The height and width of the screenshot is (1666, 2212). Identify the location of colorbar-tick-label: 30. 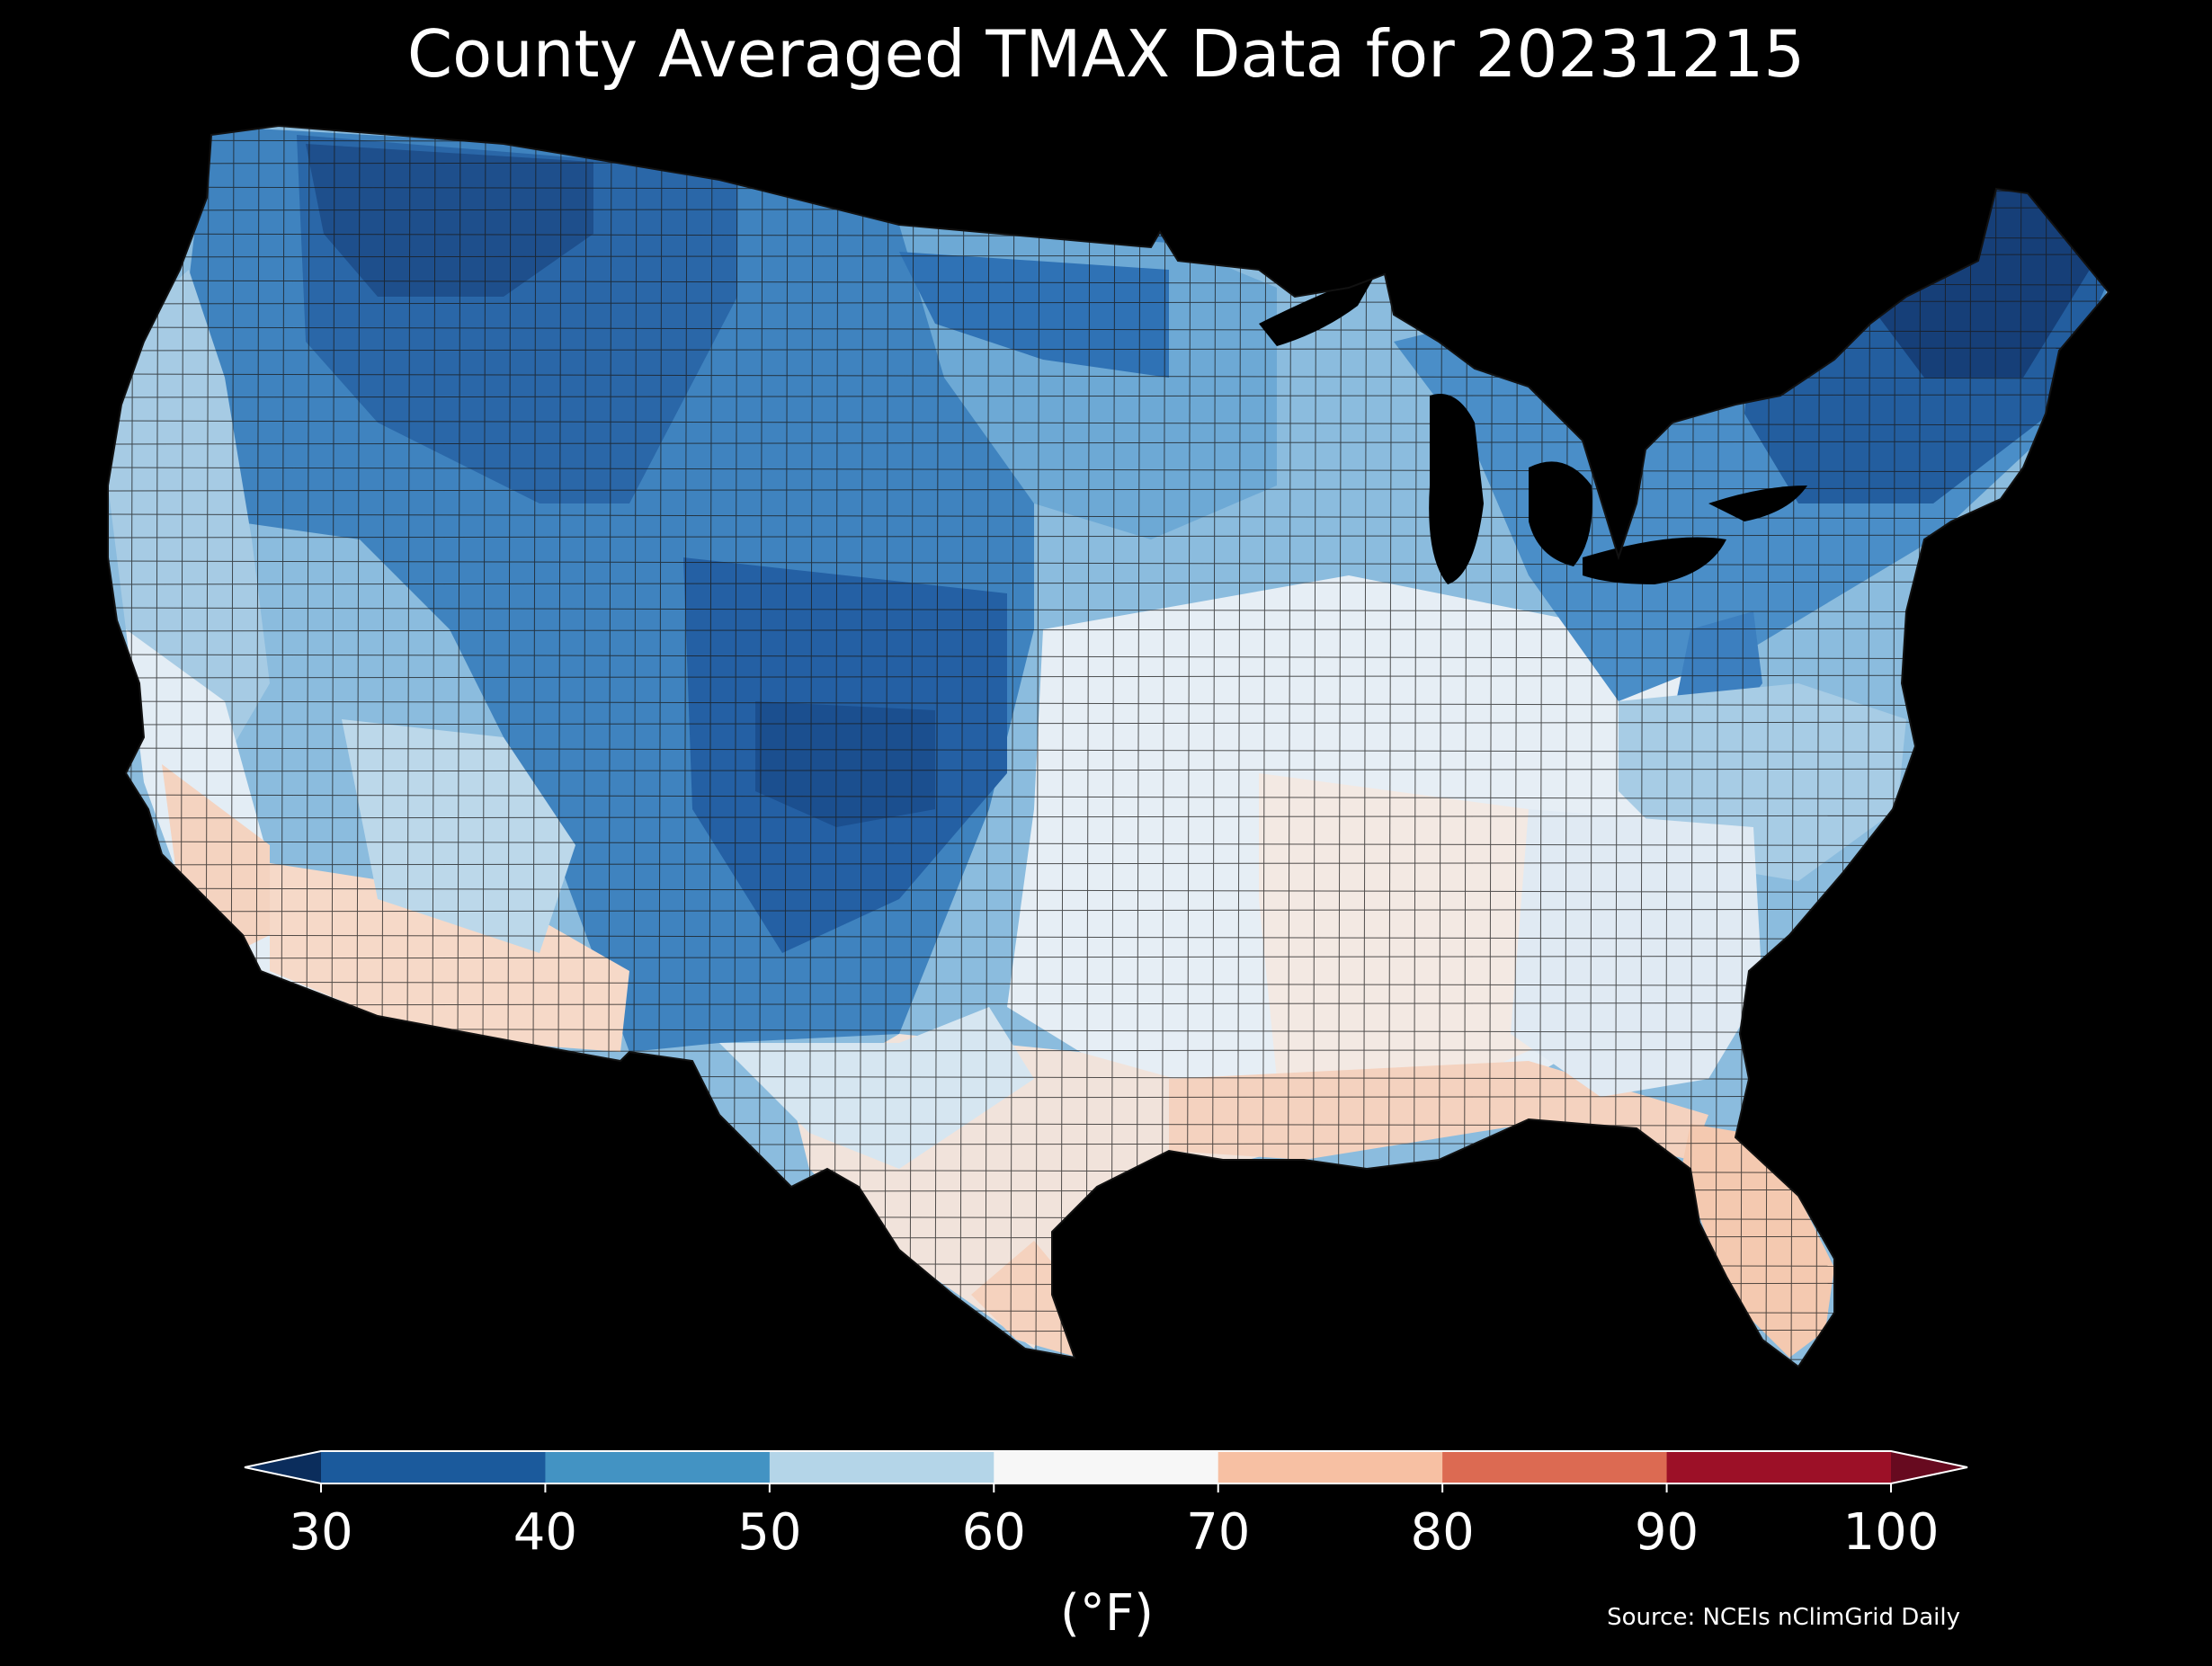
(321, 1532).